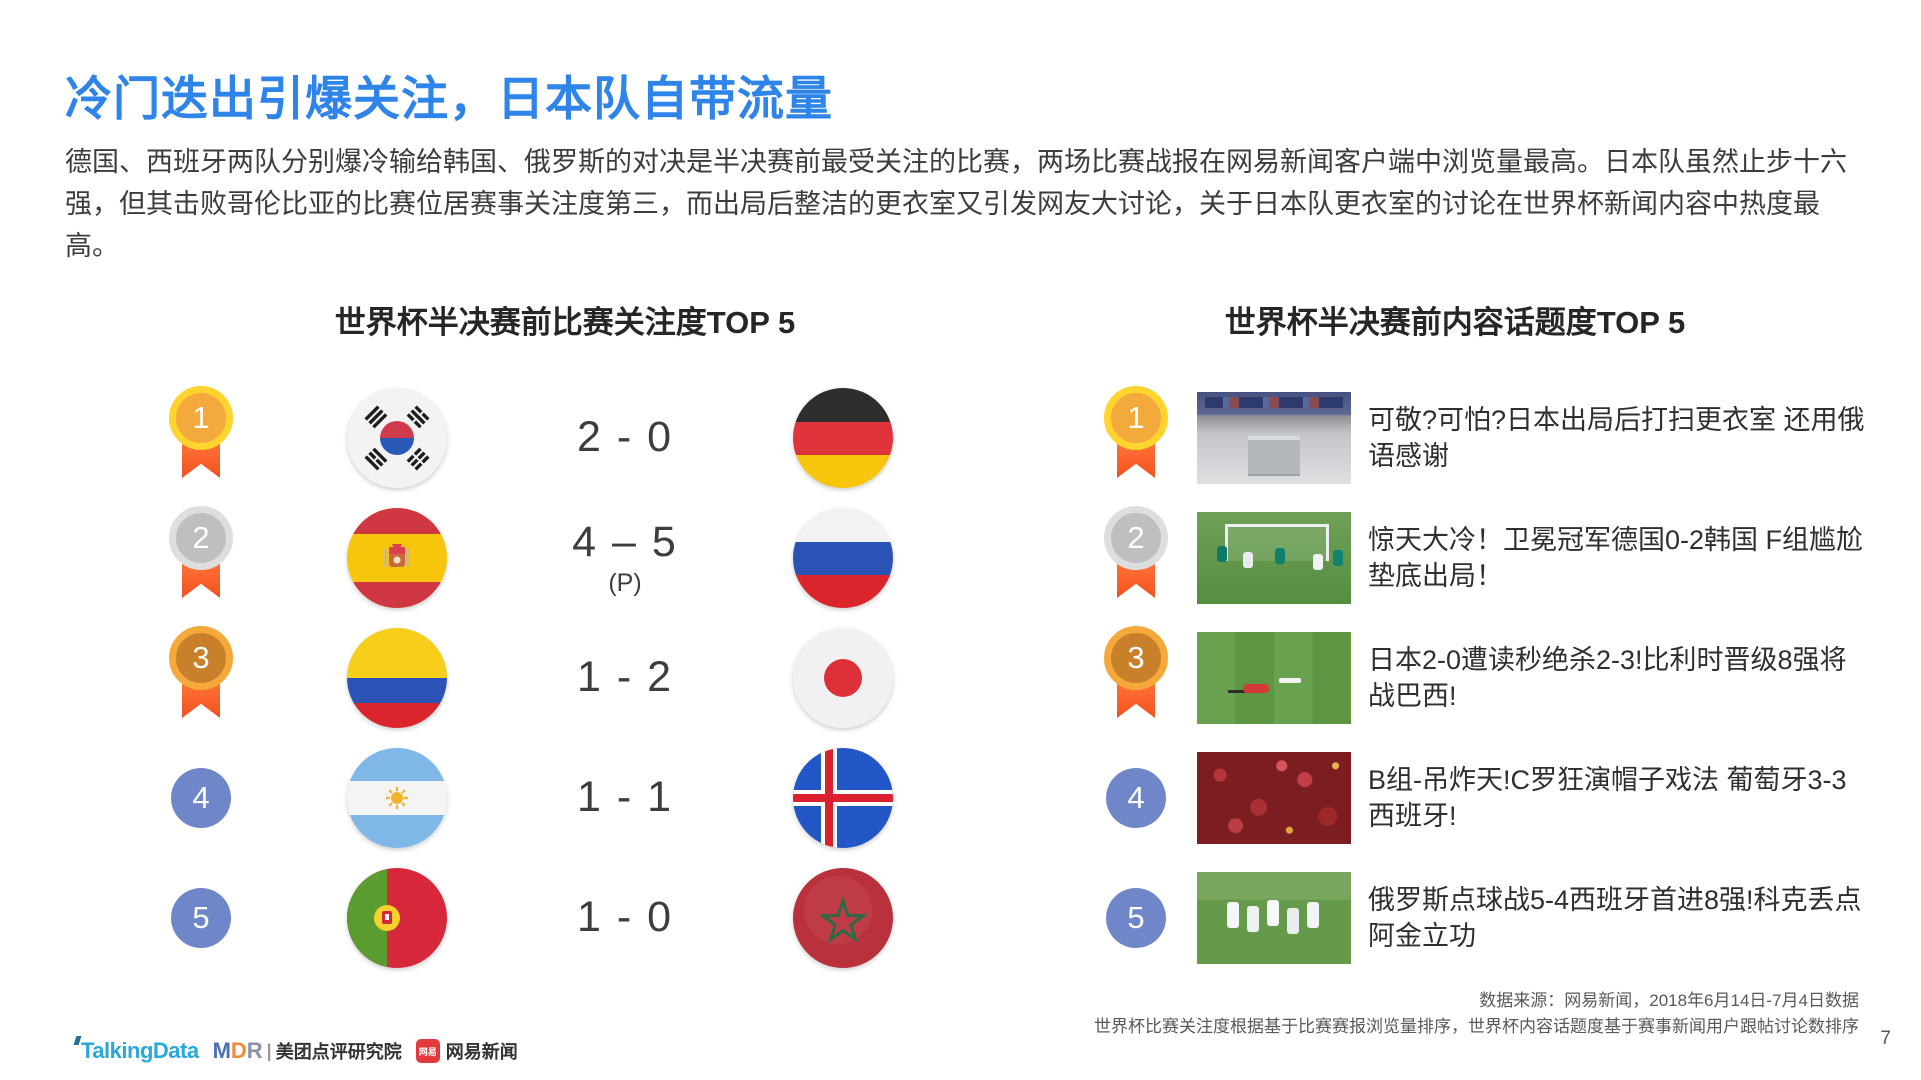 Image resolution: width=1921 pixels, height=1080 pixels. What do you see at coordinates (1274, 438) in the screenshot?
I see `article-thumbnail-locker-room` at bounding box center [1274, 438].